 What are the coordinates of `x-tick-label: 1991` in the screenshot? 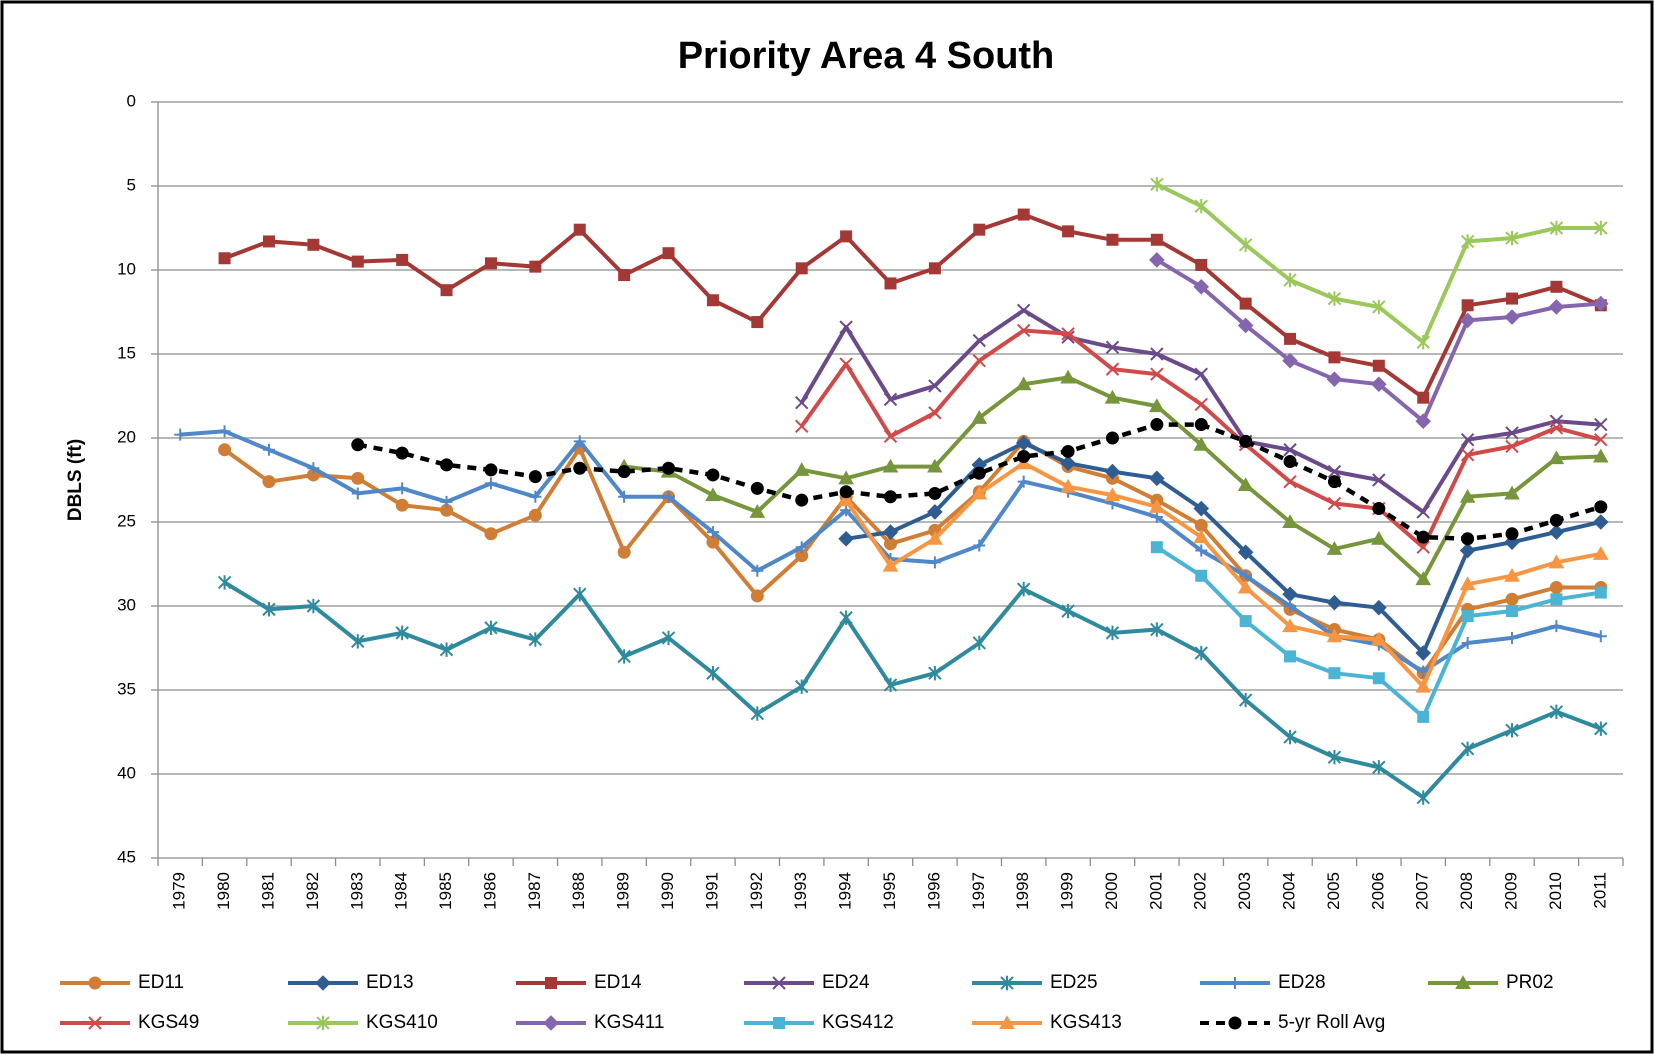 It's located at (711, 891).